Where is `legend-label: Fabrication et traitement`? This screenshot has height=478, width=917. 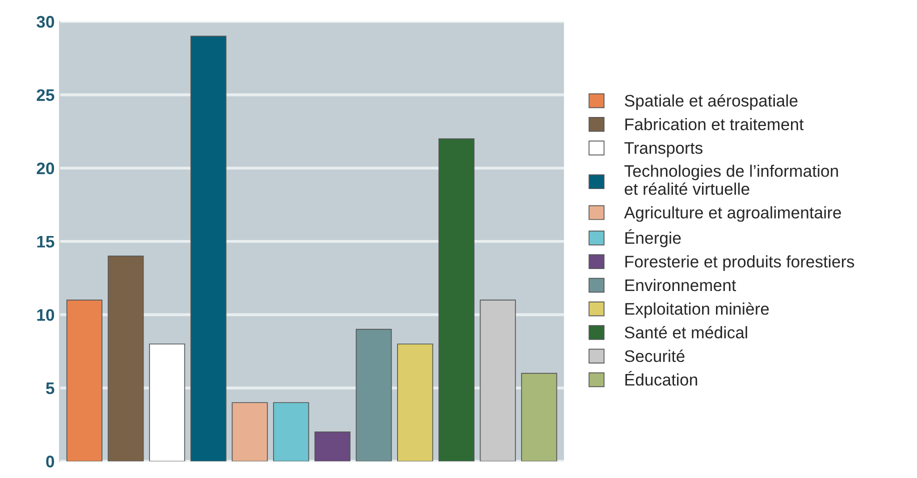
legend-label: Fabrication et traitement is located at coordinates (714, 124).